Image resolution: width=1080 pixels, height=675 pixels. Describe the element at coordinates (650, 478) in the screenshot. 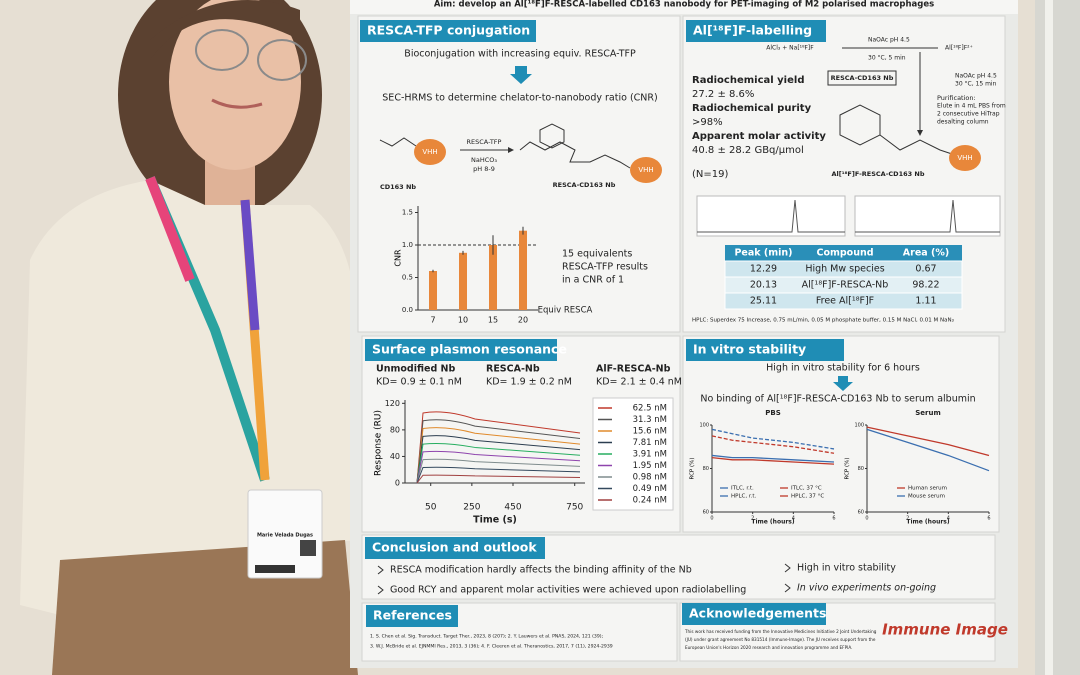

I see `legend-label: 0.98 nM` at that location.